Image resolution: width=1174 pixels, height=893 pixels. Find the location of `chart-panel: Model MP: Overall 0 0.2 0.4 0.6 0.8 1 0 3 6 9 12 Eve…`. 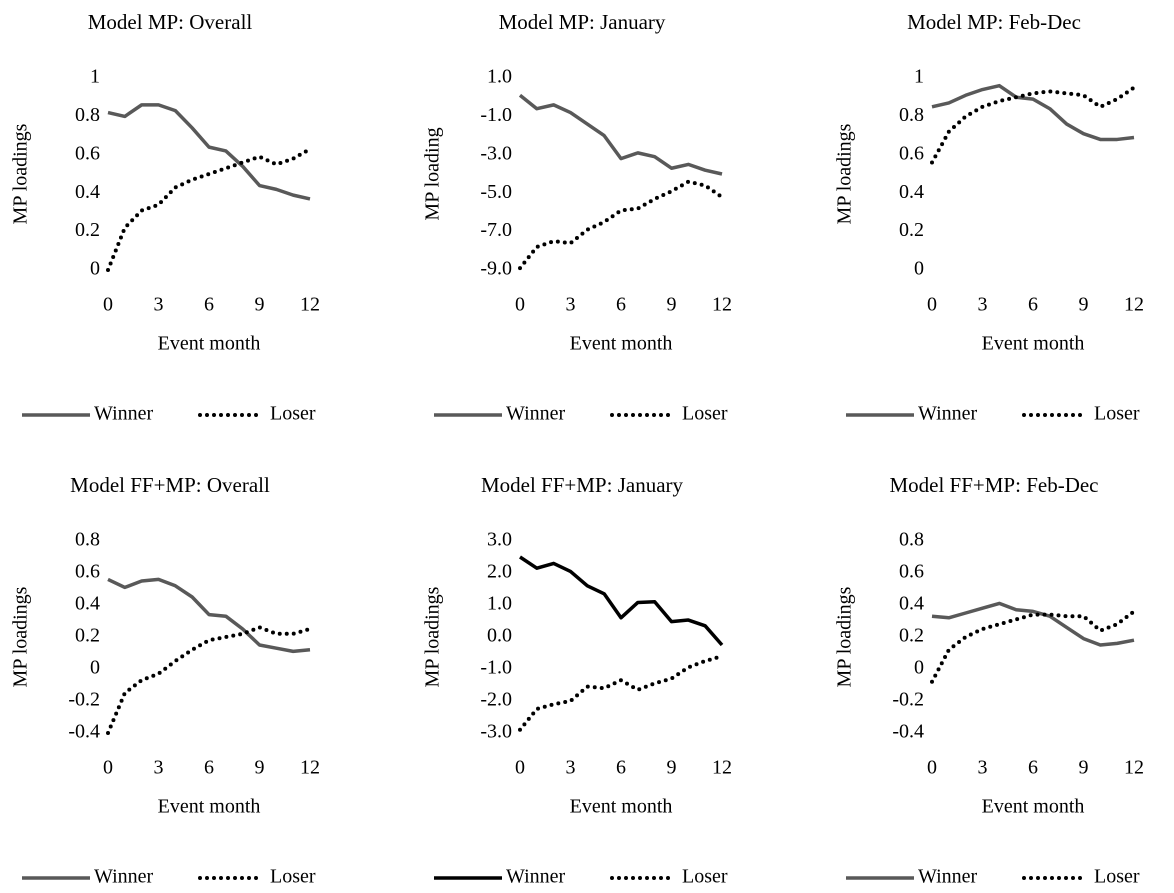

chart-panel: Model MP: Overall 0 0.2 0.4 0.6 0.8 1 0 3 6 9 12 Eve… is located at coordinates (165, 217).